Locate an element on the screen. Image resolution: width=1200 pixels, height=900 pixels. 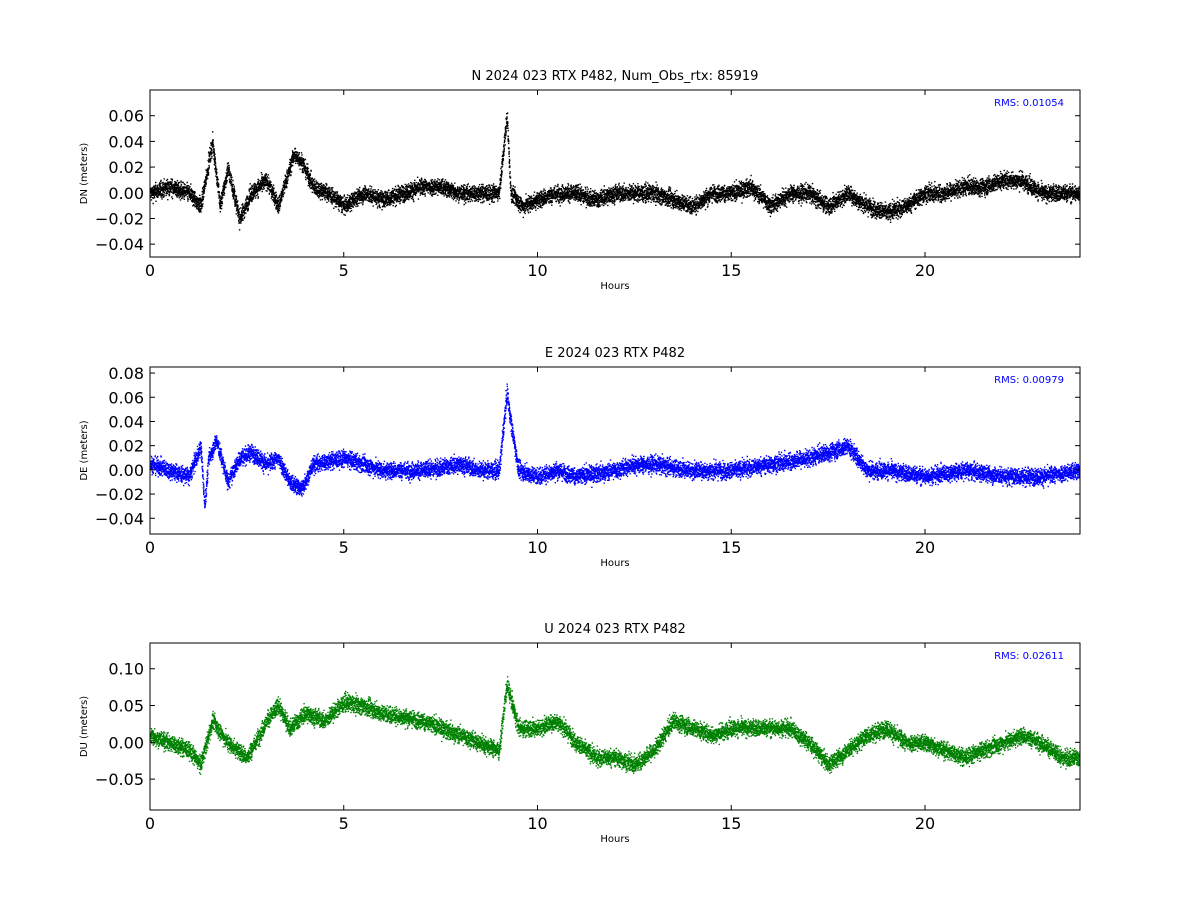
y-tick-label-east: 0.00 is located at coordinates (126, 470).